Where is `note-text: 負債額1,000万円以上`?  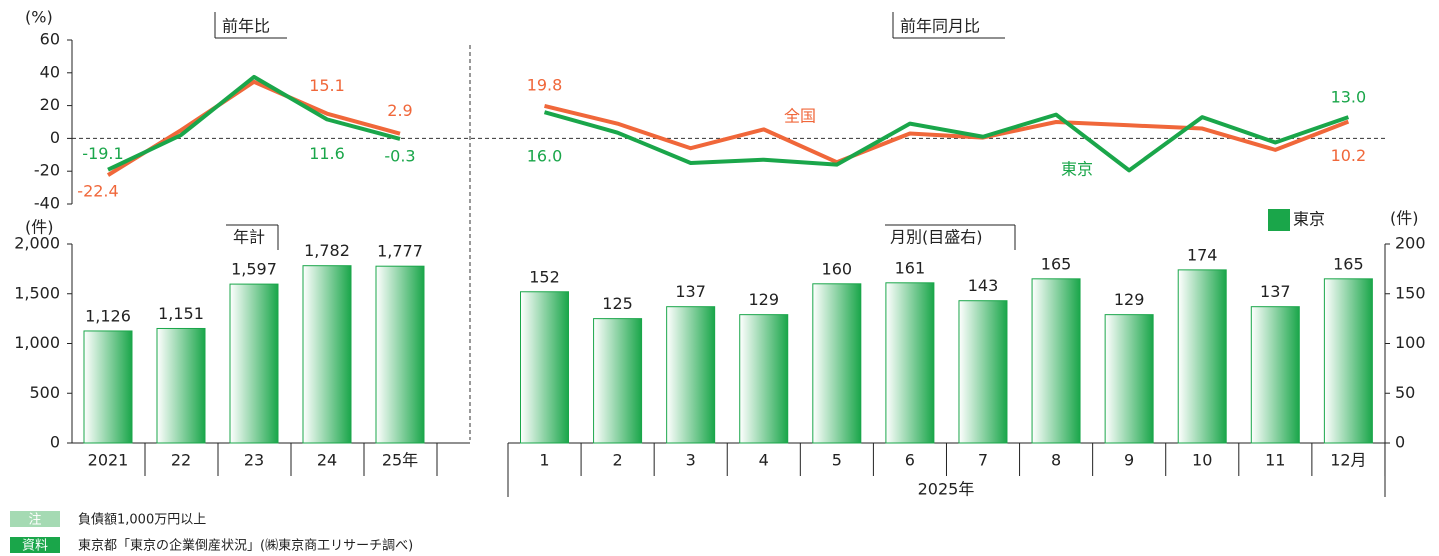
note-text: 負債額1,000万円以上 is located at coordinates (142, 520).